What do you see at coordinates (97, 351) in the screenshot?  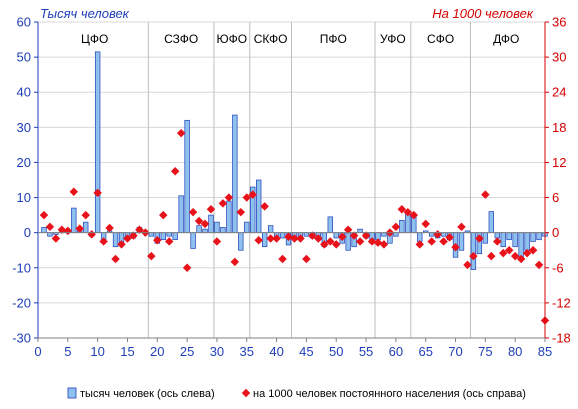 I see `x-tick-label-2: 10` at bounding box center [97, 351].